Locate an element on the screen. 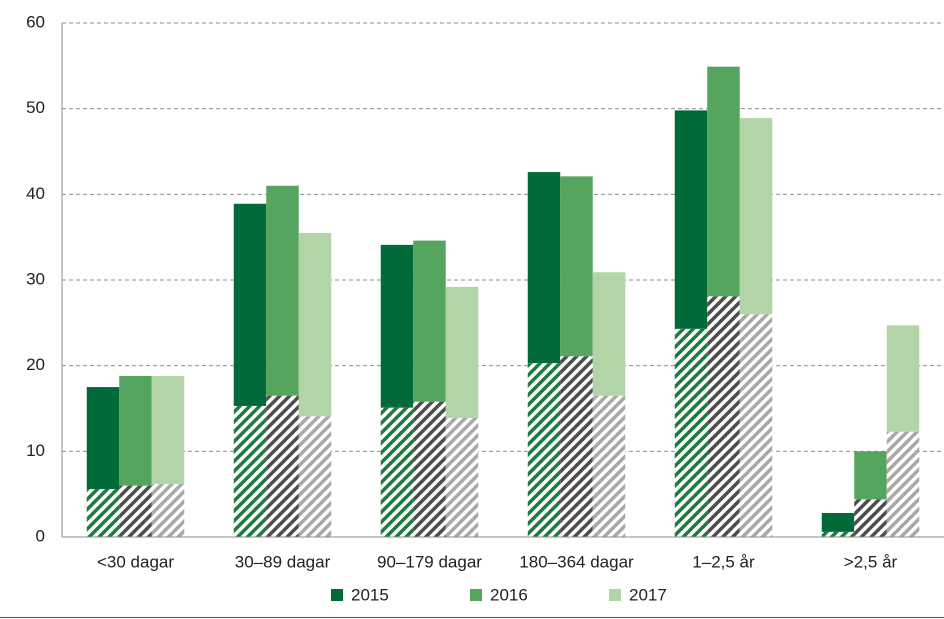 The height and width of the screenshot is (619, 944). legend-label: 2016 is located at coordinates (509, 594).